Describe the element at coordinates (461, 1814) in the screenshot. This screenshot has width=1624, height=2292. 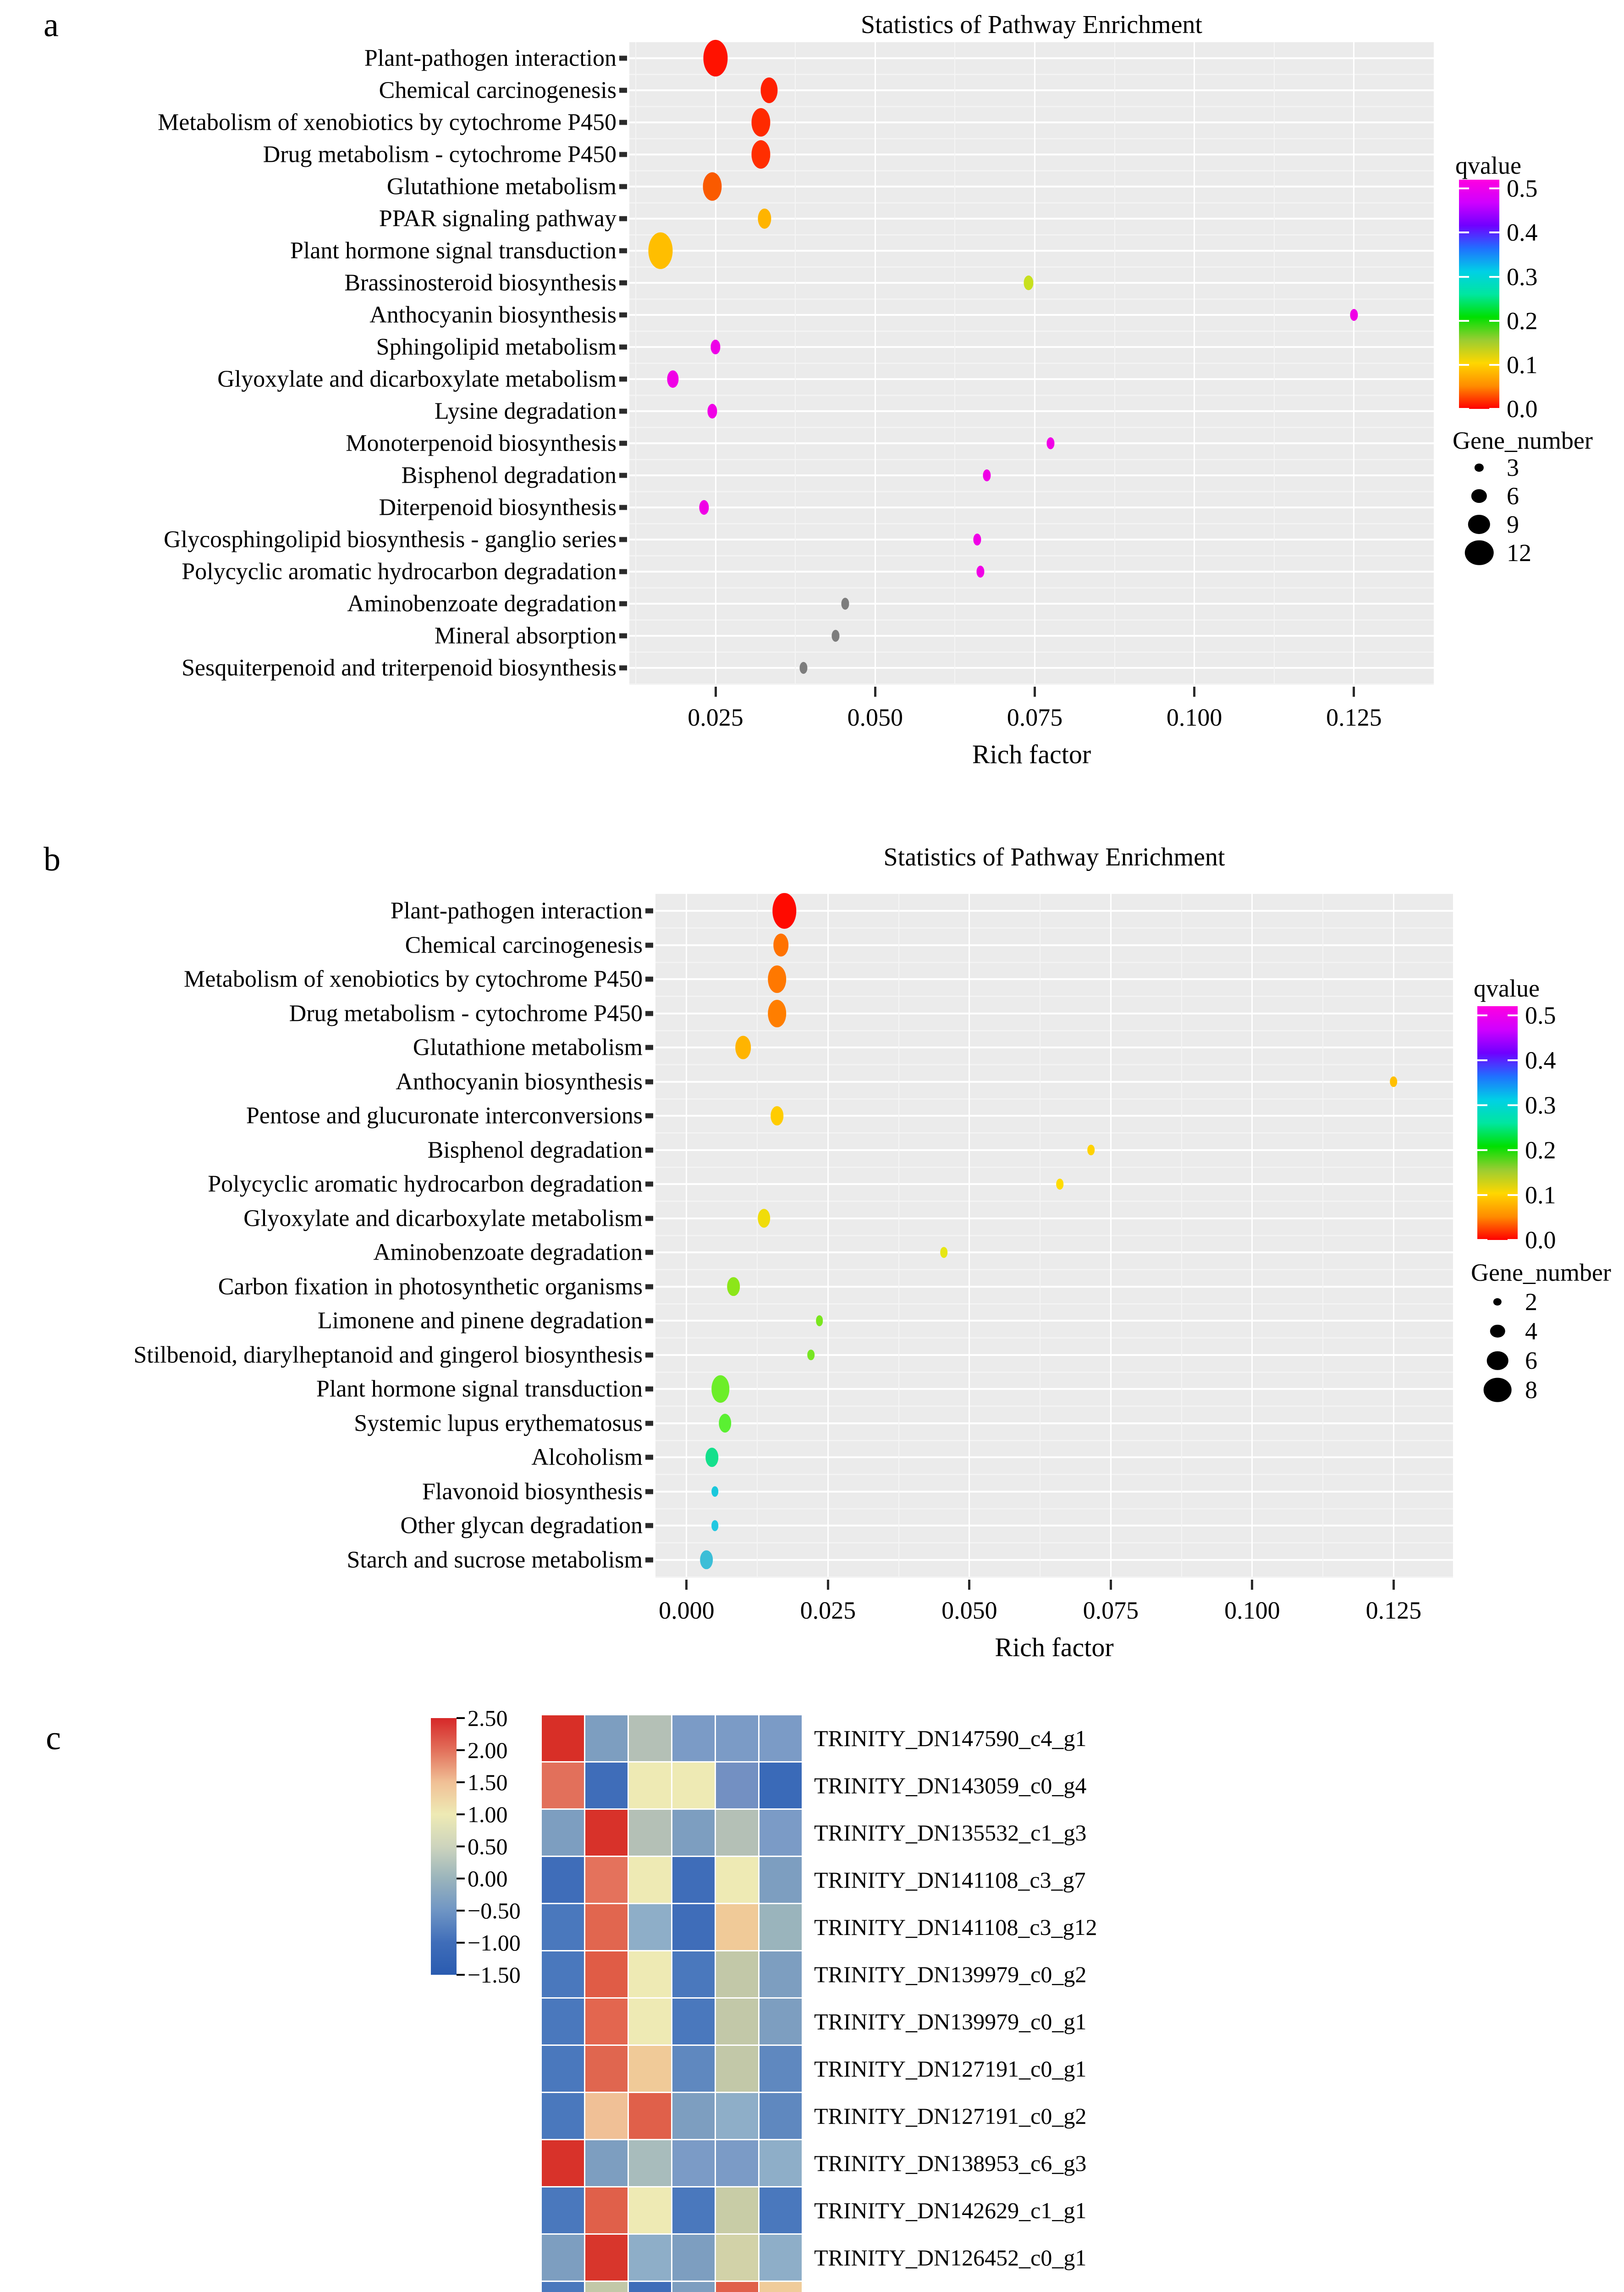
I see `heatmap-colorbar-tick` at that location.